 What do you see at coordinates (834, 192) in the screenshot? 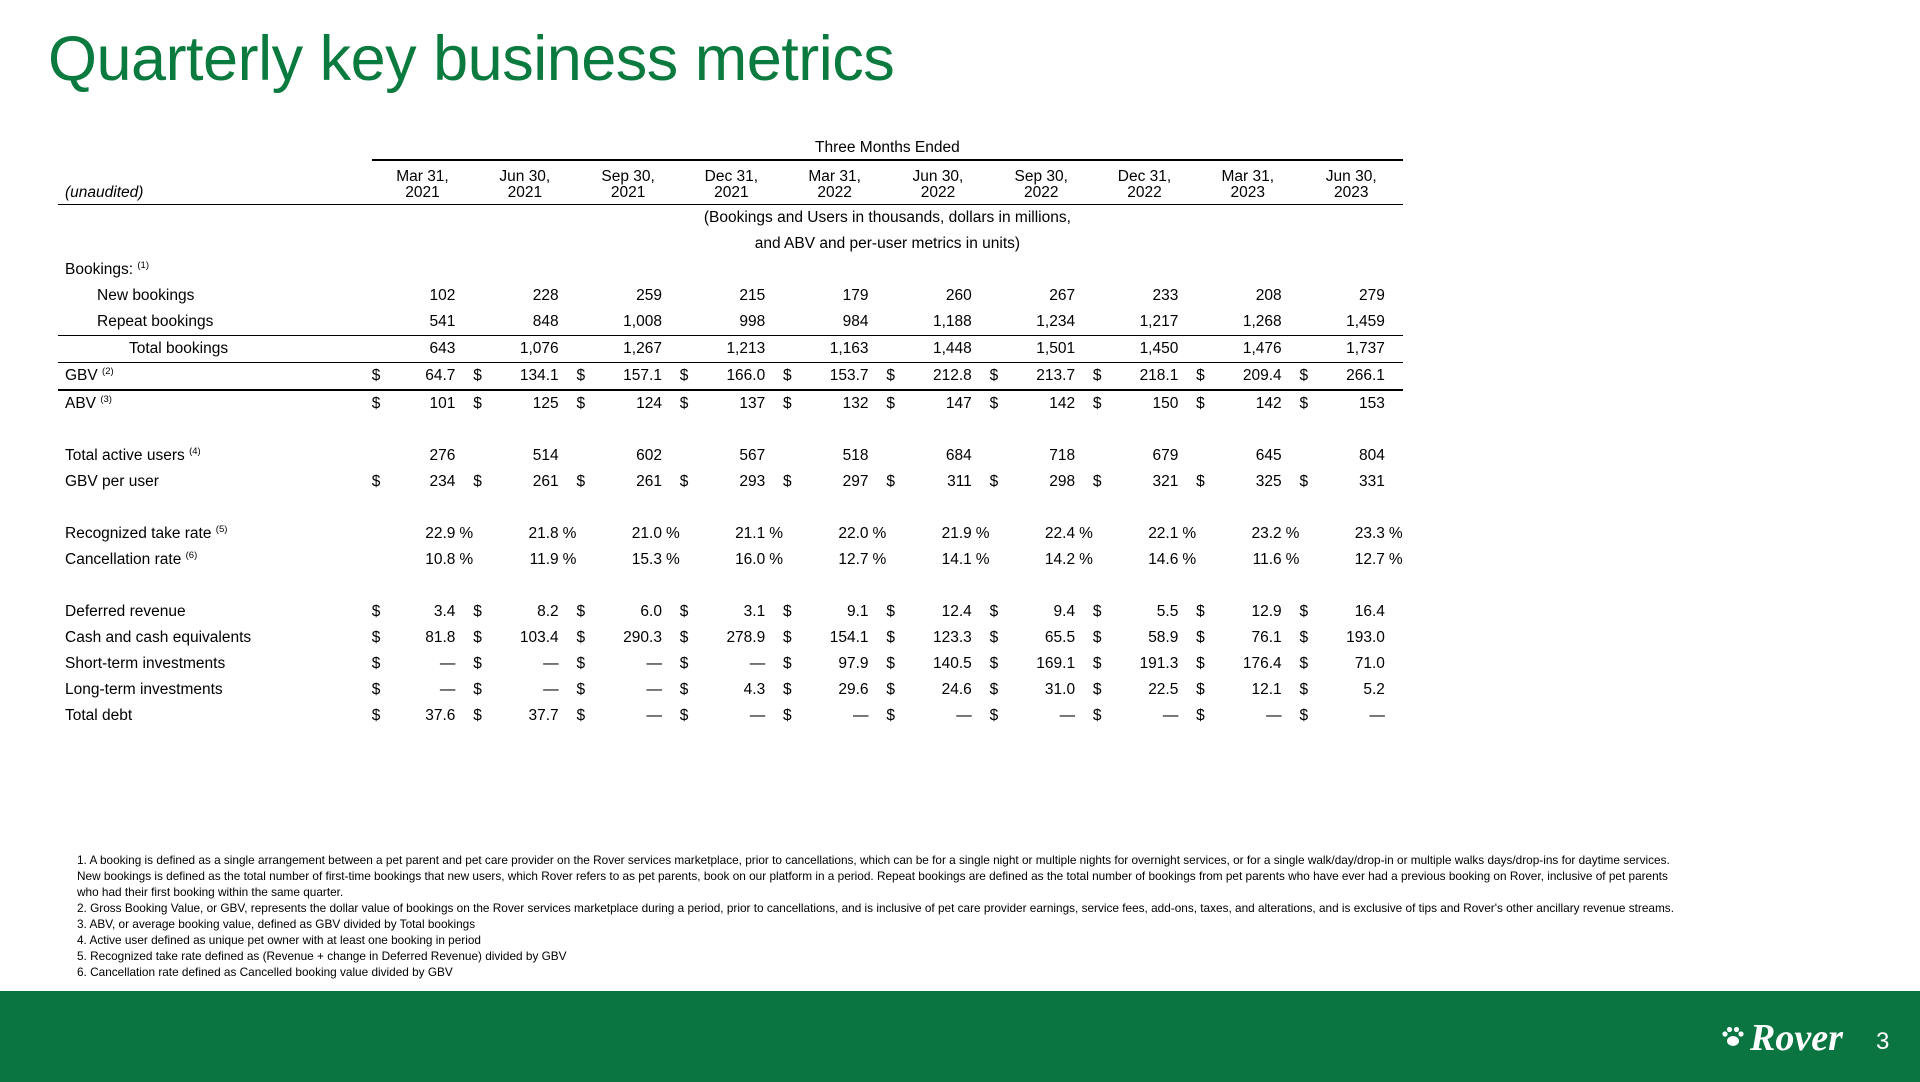
I see `column-header-line2: 2022` at bounding box center [834, 192].